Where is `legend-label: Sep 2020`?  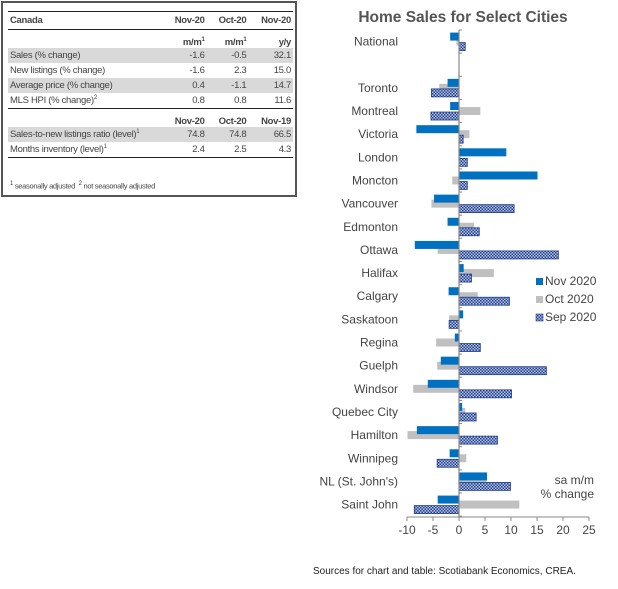
legend-label: Sep 2020 is located at coordinates (571, 317).